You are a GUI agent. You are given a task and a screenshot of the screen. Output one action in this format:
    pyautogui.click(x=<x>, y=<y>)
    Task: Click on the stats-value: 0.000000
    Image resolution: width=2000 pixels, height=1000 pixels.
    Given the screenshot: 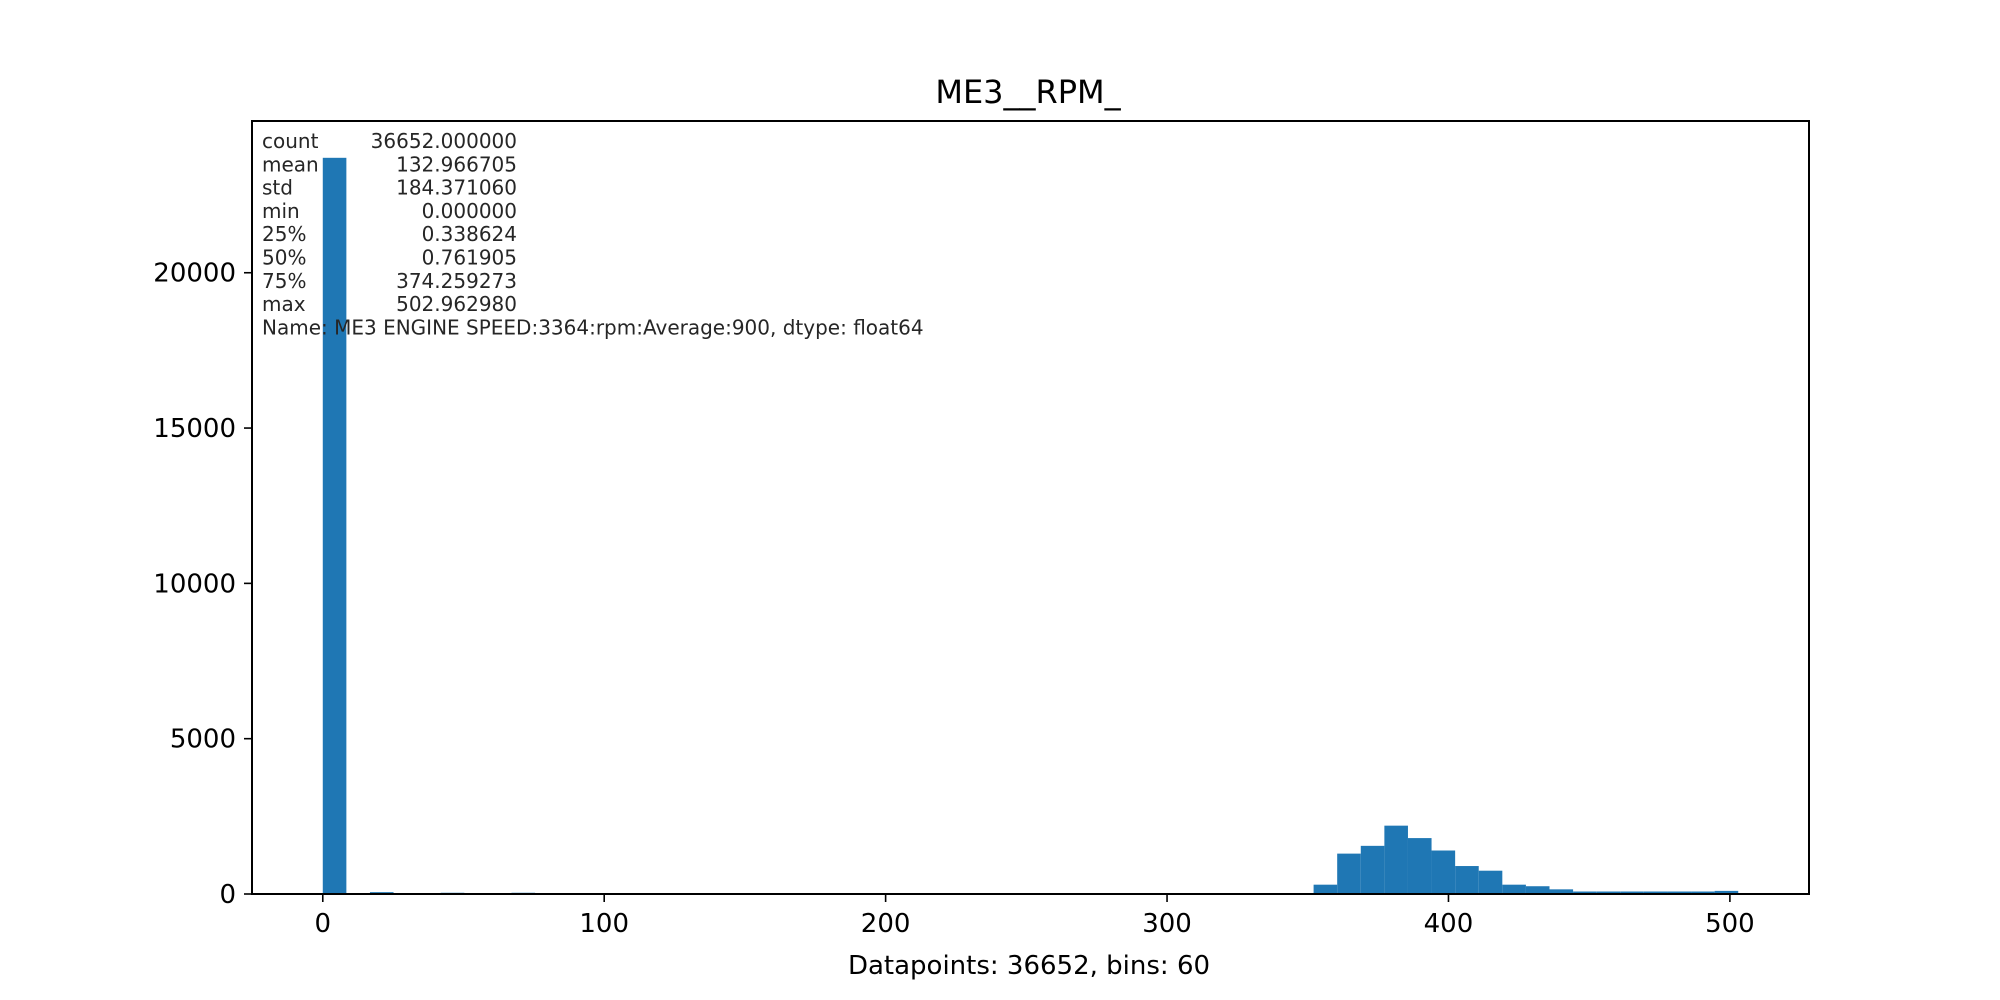 What is the action you would take?
    pyautogui.click(x=469, y=211)
    